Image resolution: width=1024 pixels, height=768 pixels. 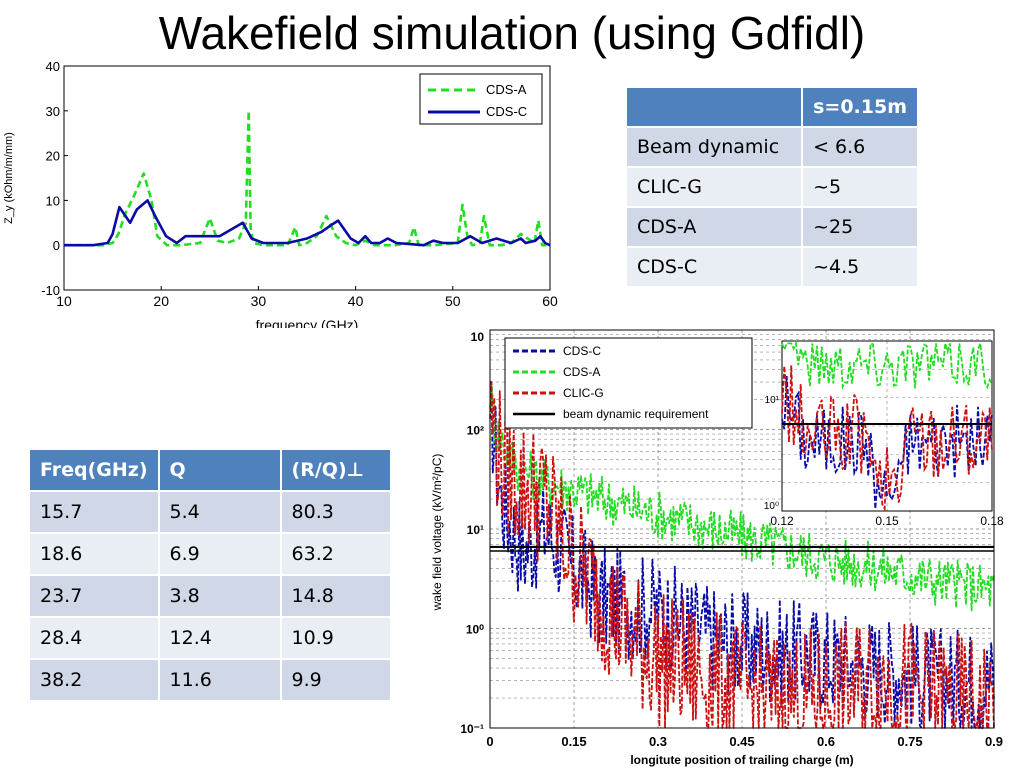 I want to click on table-cell: Beam dynamic, so click(x=714, y=147).